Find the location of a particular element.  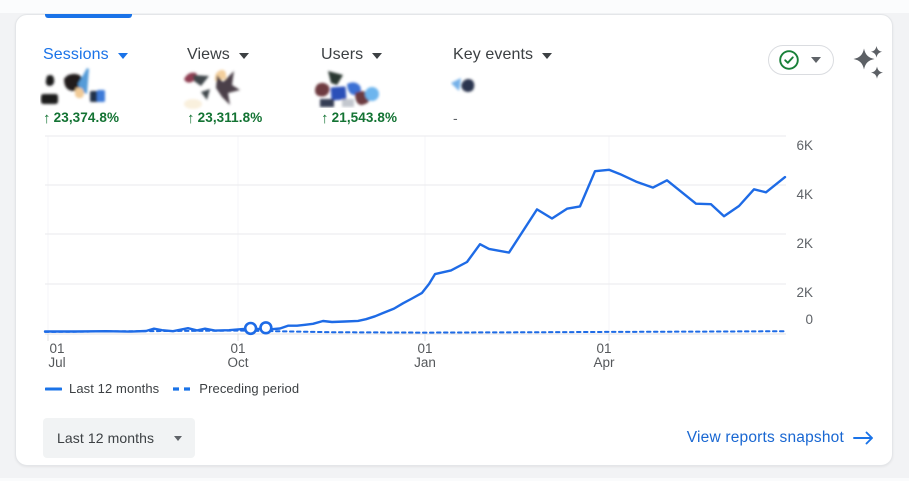

date-range-dropdown: Last 12 months is located at coordinates (119, 438).